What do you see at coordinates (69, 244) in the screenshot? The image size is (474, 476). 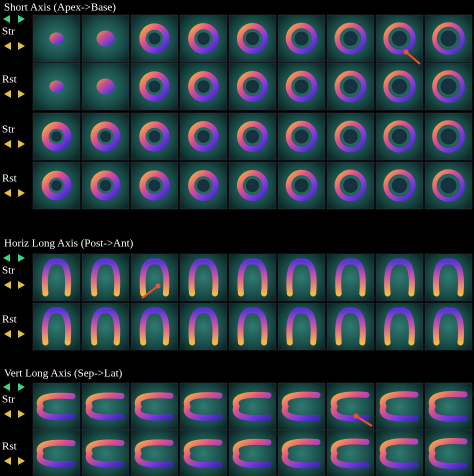 I see `section-title: Horiz Long Axis (Post->Ant)` at bounding box center [69, 244].